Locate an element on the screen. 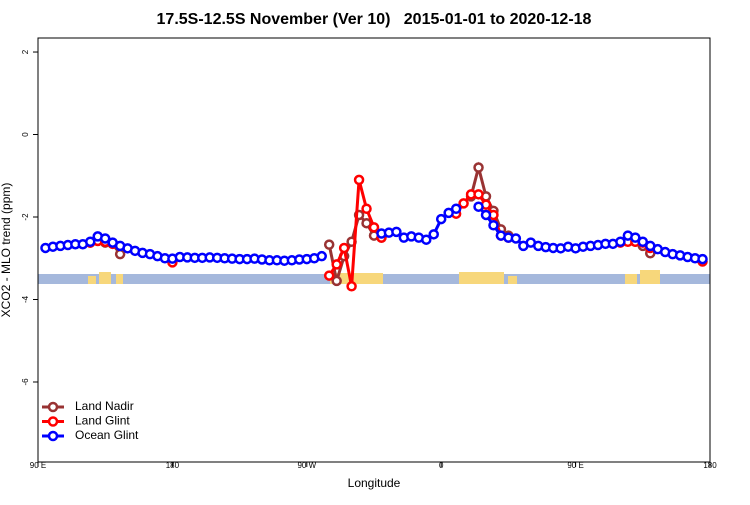 The image size is (750, 505). y-axis-label: XCO2 - MLO trend (ppm) is located at coordinates (6, 250).